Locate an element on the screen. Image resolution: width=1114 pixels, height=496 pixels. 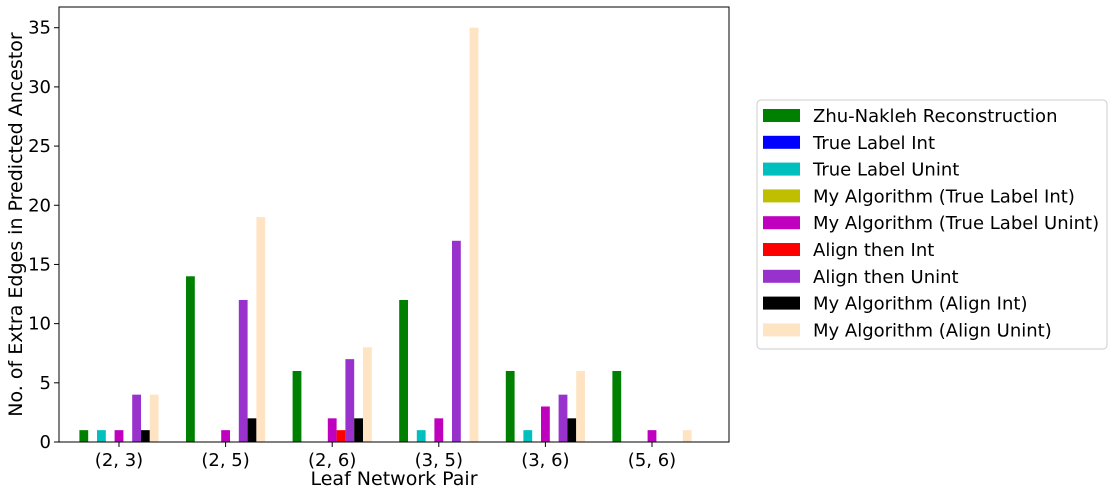
legend-label: My Algorithm (True Label Int) is located at coordinates (944, 196).